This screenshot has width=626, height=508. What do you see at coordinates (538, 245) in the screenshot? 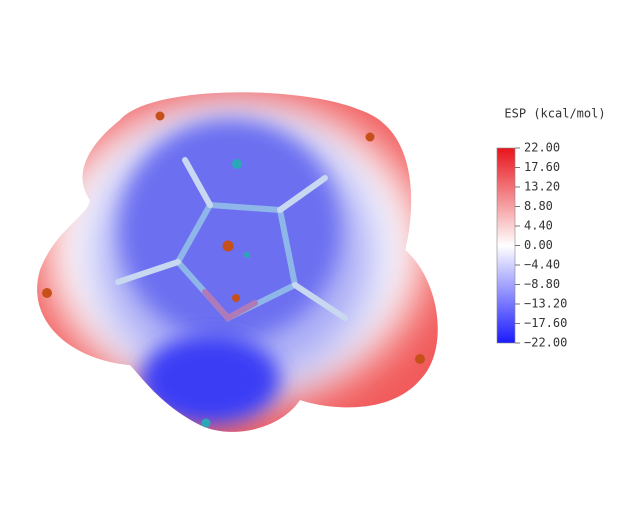
I see `colorbar-tick-label: 0.00` at bounding box center [538, 245].